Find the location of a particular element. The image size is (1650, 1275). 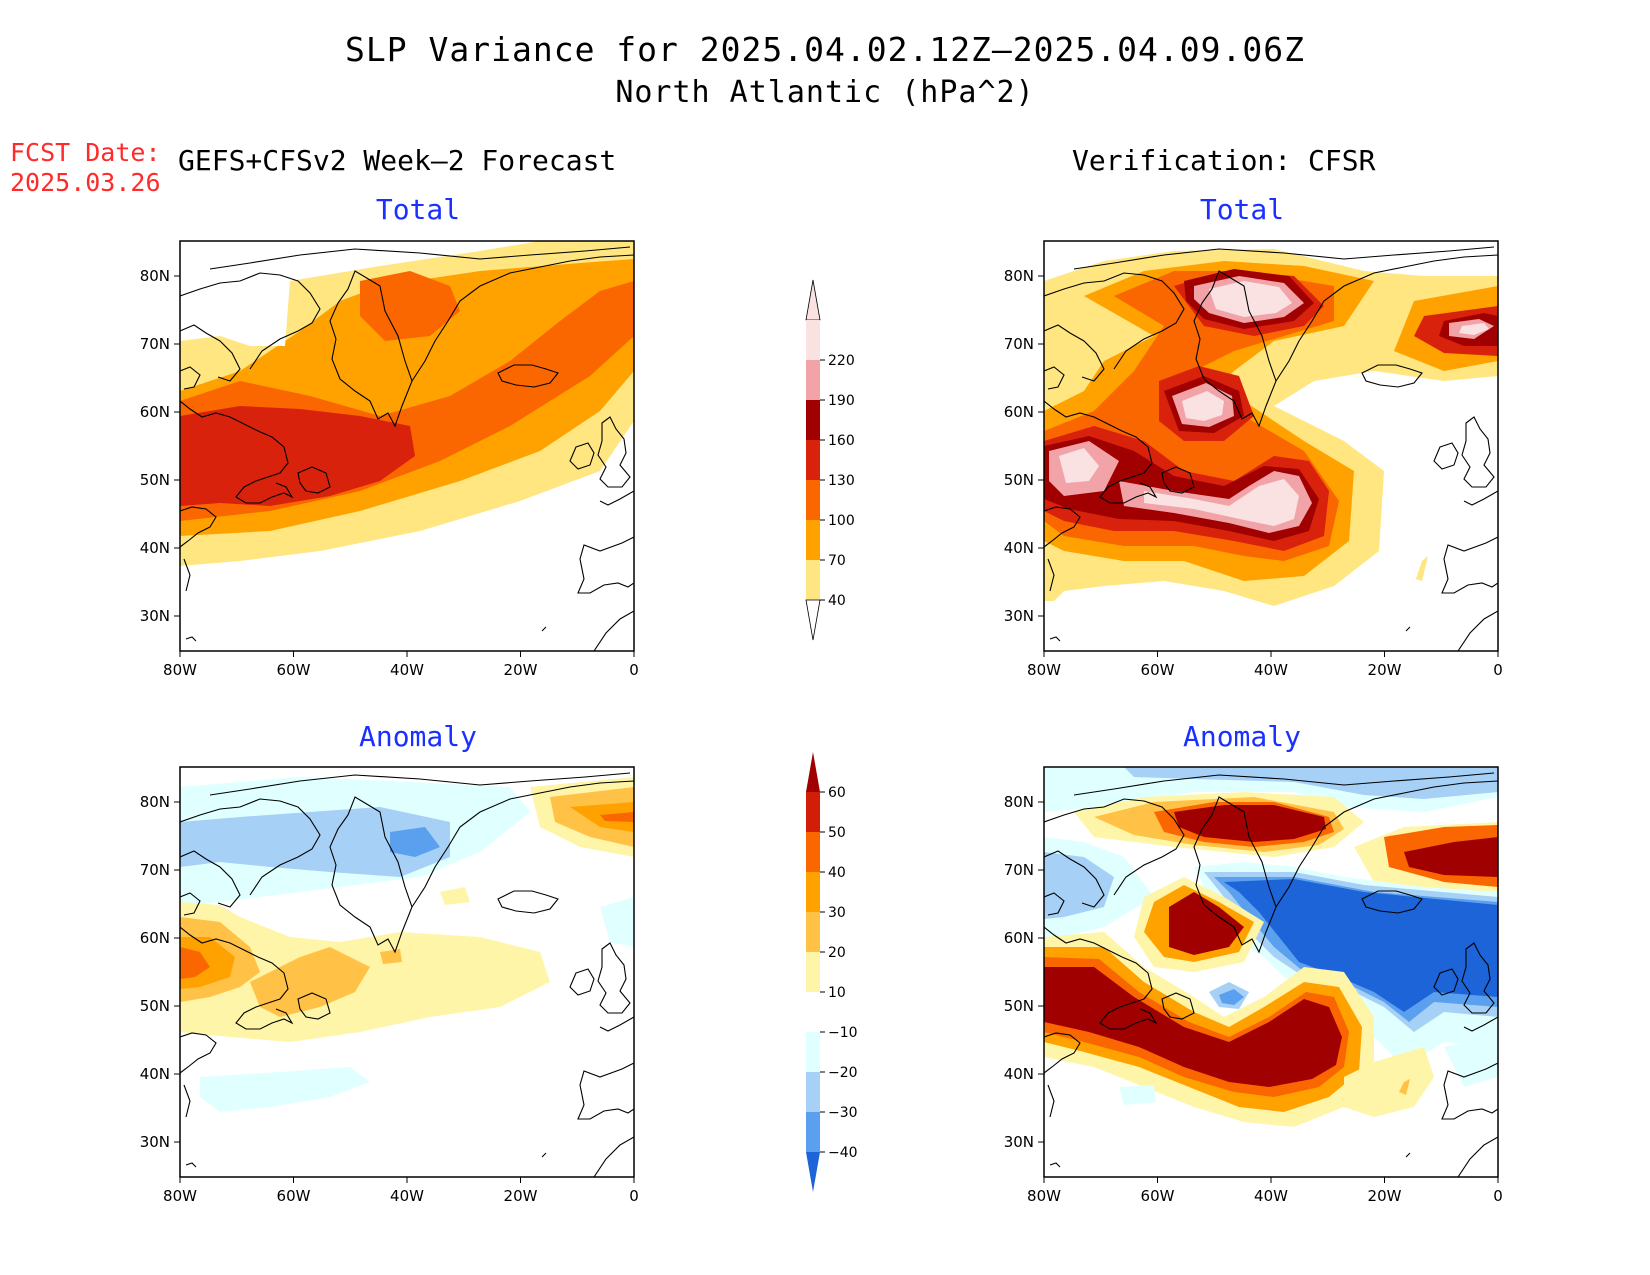

longitude-axis-verification-anomaly: 80W 60W 40W 20W 0 is located at coordinates (1265, 1191).